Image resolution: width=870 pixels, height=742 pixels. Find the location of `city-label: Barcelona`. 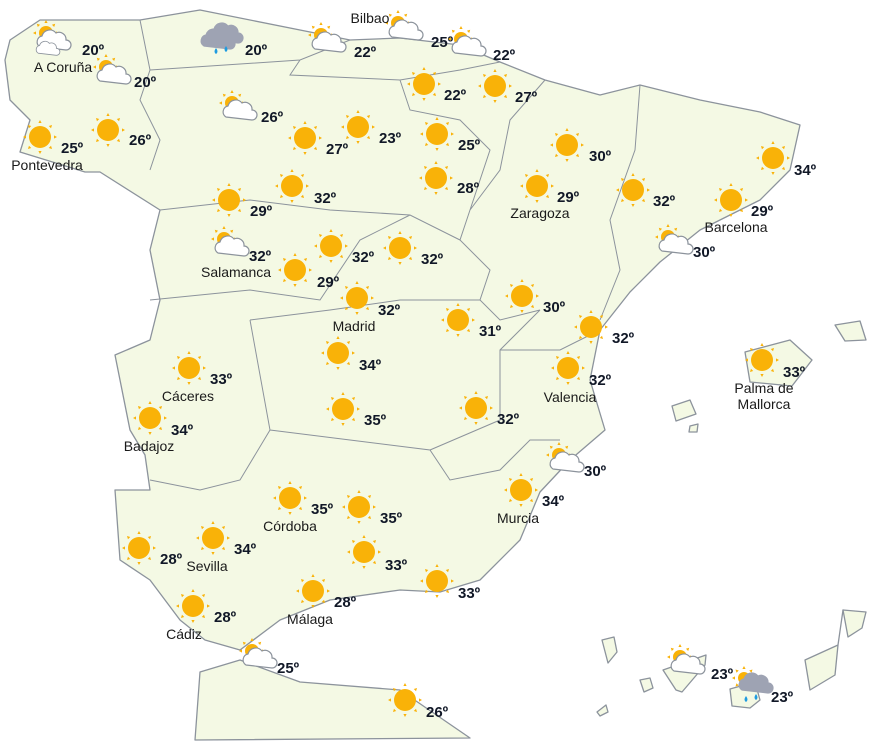

city-label: Barcelona is located at coordinates (736, 227).